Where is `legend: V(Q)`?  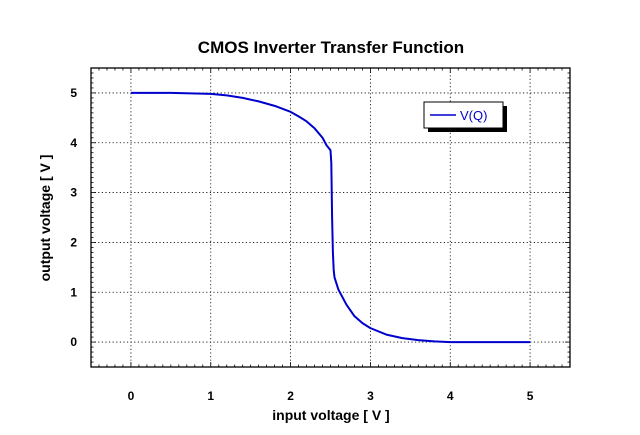
legend: V(Q) is located at coordinates (465, 116).